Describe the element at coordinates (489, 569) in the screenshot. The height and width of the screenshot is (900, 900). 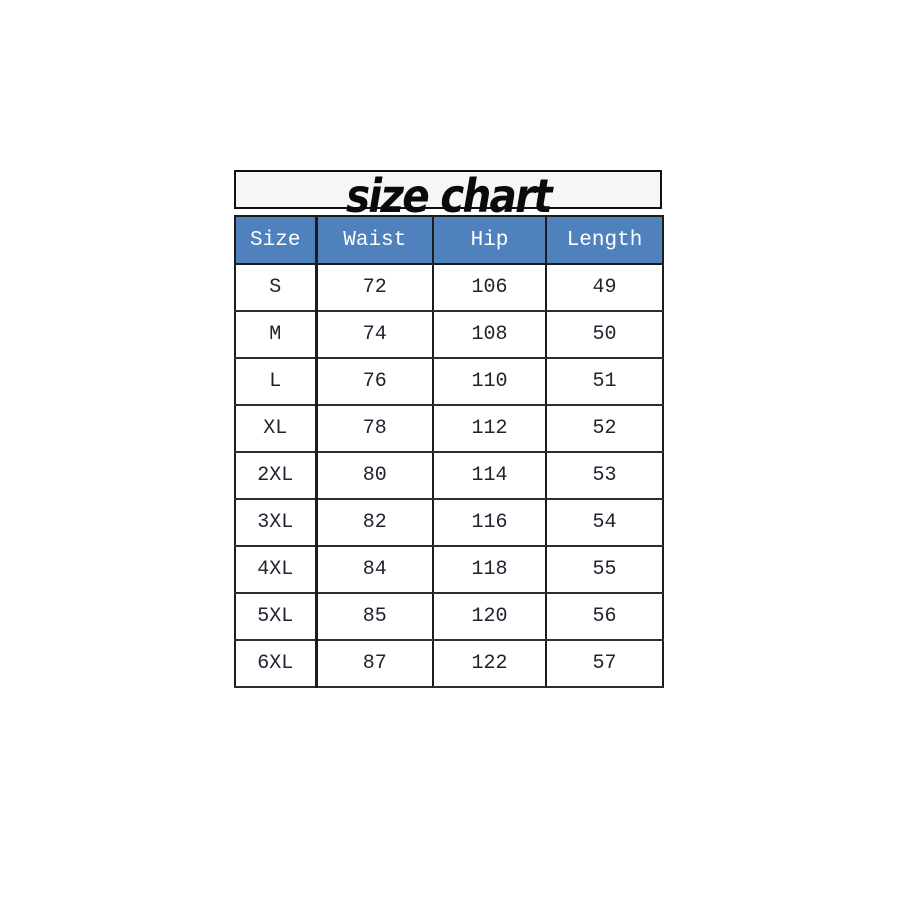
I see `cell-hip: 118` at that location.